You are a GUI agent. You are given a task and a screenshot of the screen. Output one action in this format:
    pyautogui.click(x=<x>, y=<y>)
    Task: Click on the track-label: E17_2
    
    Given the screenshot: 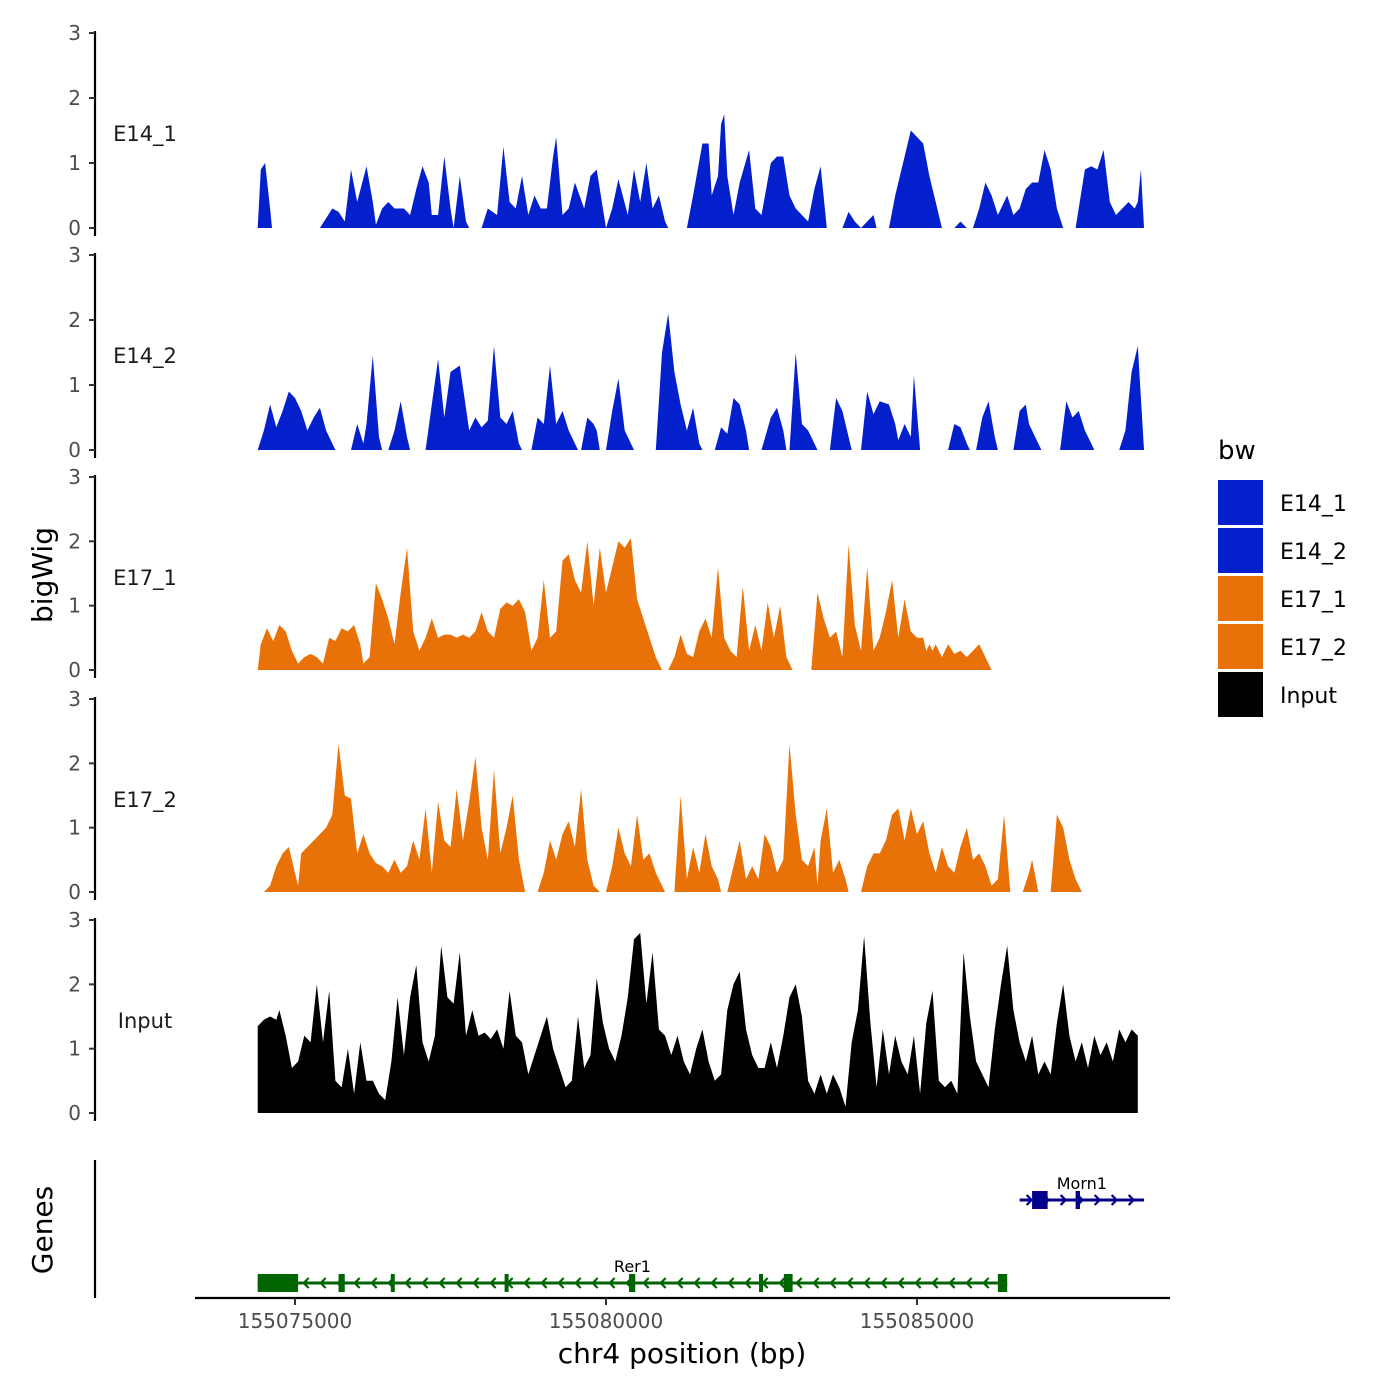 What is the action you would take?
    pyautogui.click(x=145, y=800)
    